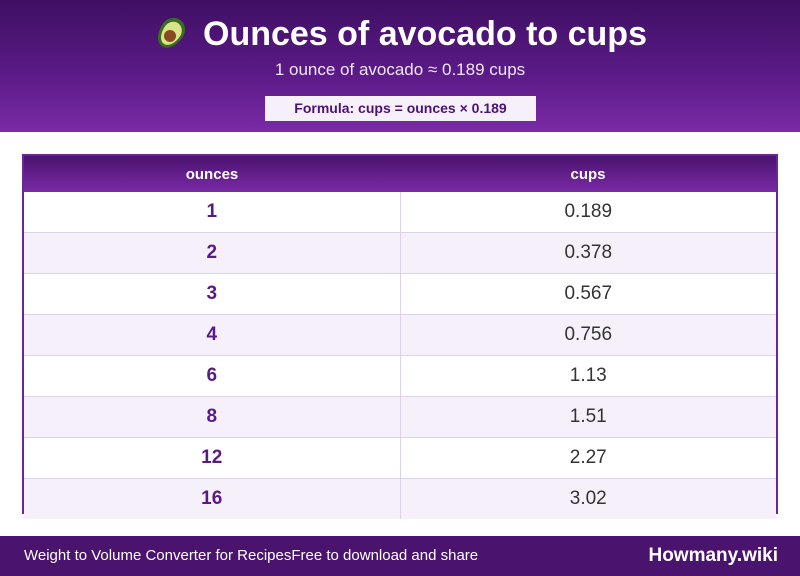 The height and width of the screenshot is (576, 800). I want to click on page-title-text: Ounces of avocado to cups, so click(425, 34).